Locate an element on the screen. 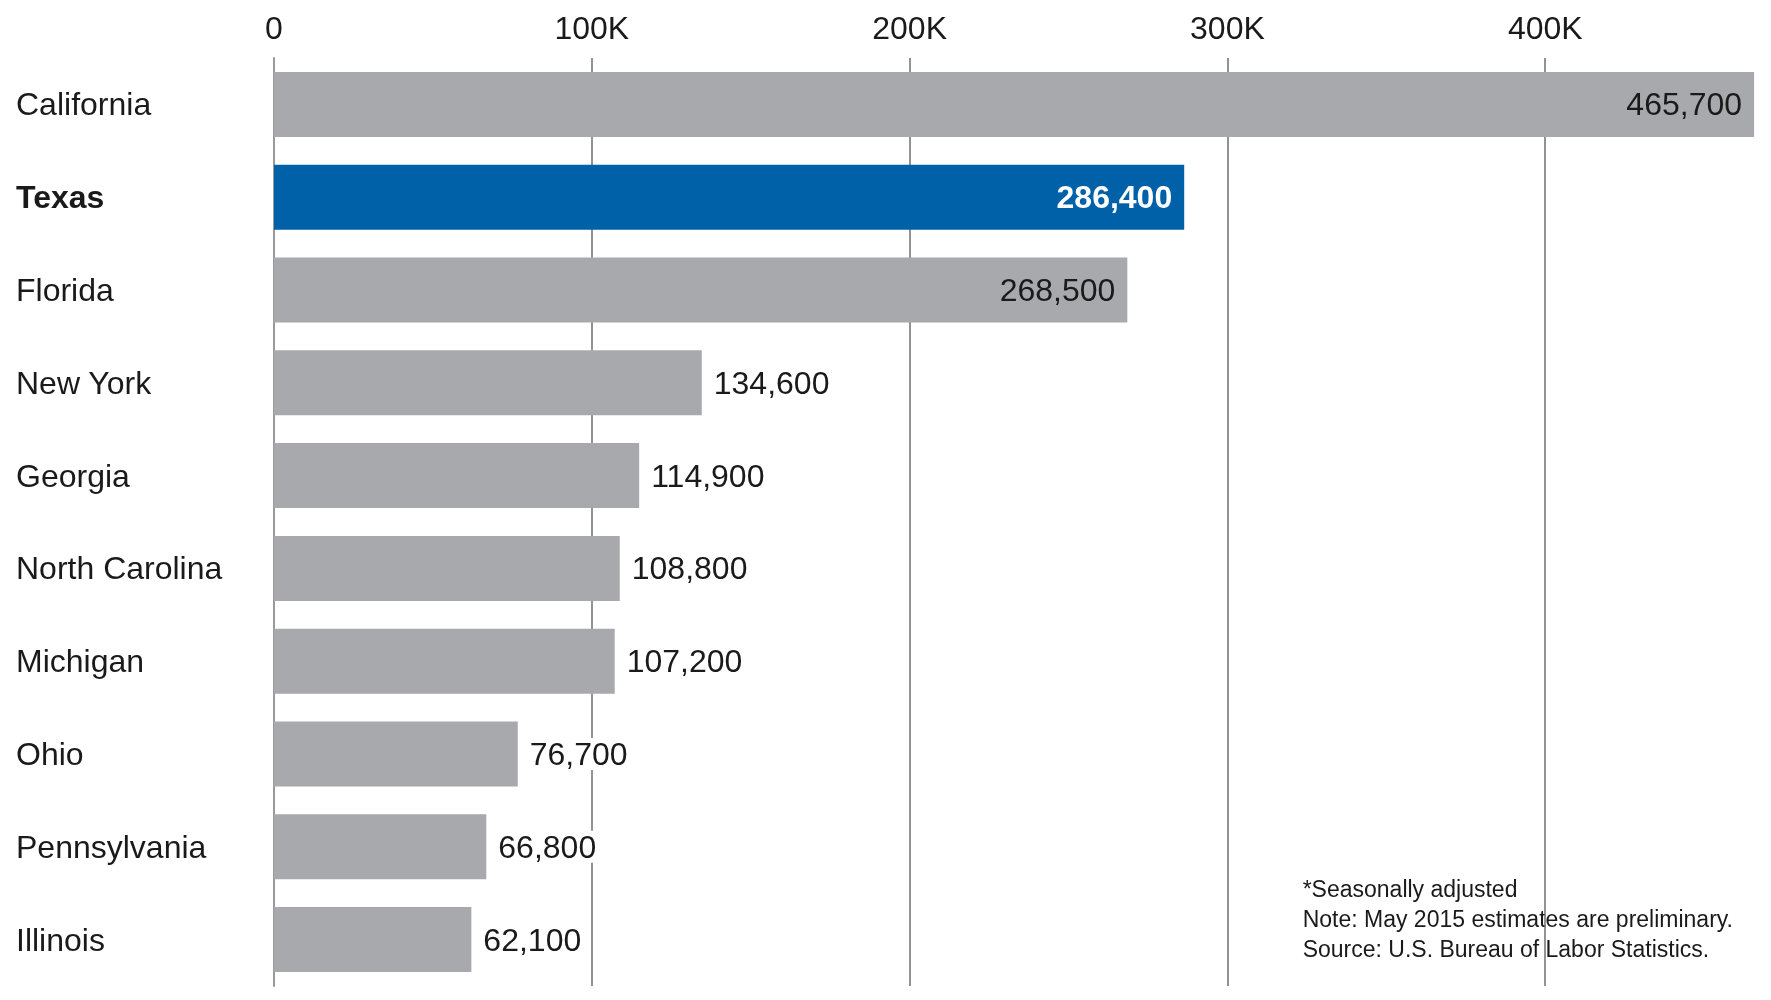 The height and width of the screenshot is (1000, 1771). y-tick-label: Illinois is located at coordinates (60, 939).